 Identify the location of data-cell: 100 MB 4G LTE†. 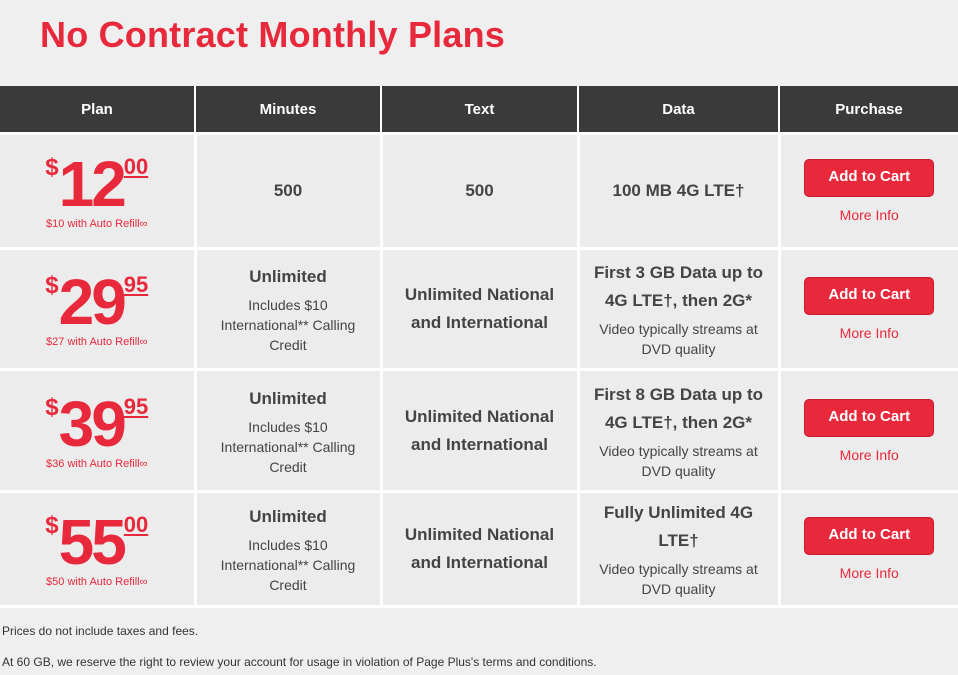
(678, 191).